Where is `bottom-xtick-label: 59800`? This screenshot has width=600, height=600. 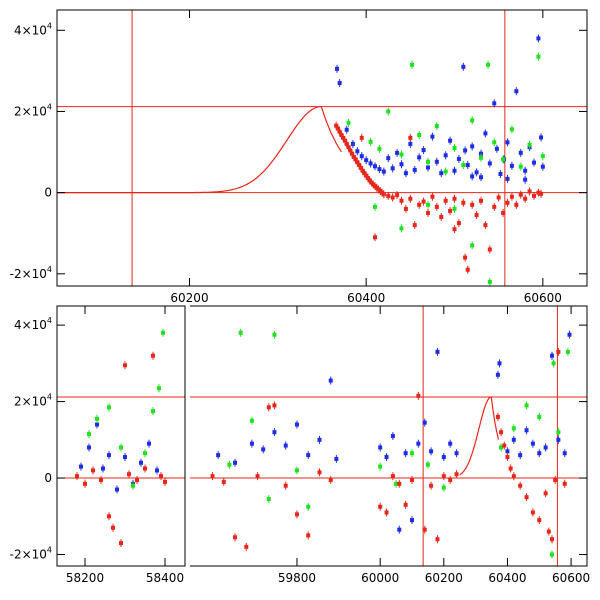 bottom-xtick-label: 59800 is located at coordinates (297, 578).